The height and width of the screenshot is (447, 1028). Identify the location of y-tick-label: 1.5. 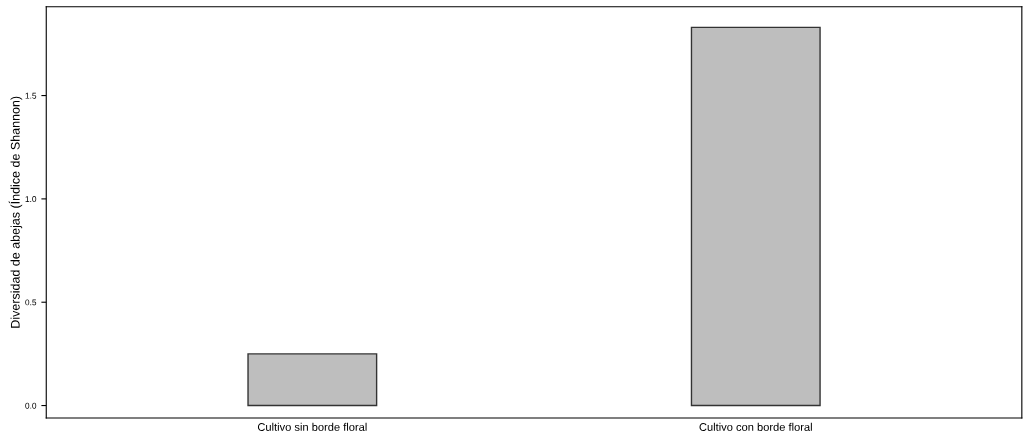
(31, 95).